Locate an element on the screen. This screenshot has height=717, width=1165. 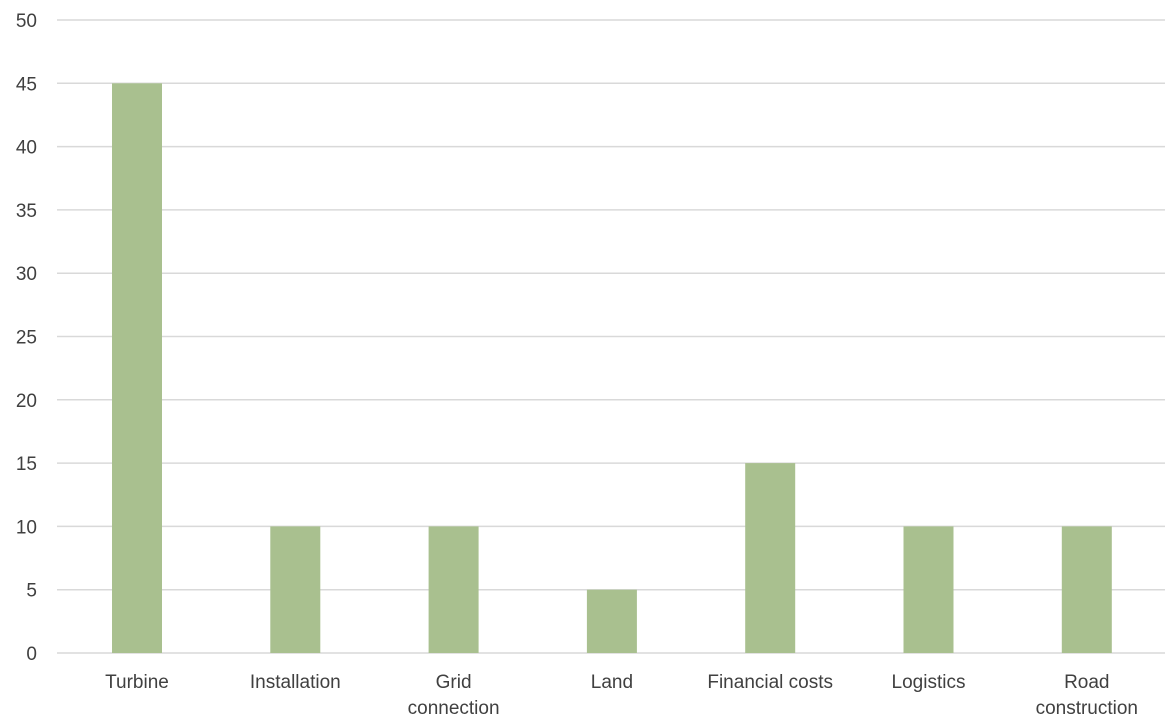
y-tick-label: 35 is located at coordinates (26, 211).